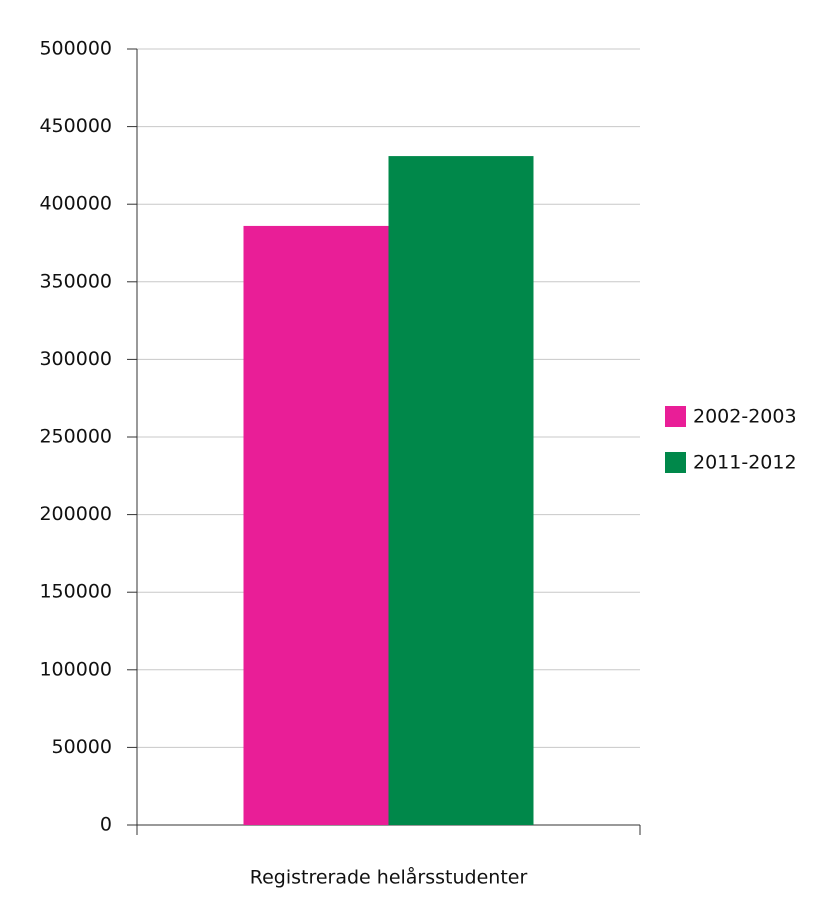 The height and width of the screenshot is (923, 826). Describe the element at coordinates (75, 514) in the screenshot. I see `y-tick-label: 200000` at that location.